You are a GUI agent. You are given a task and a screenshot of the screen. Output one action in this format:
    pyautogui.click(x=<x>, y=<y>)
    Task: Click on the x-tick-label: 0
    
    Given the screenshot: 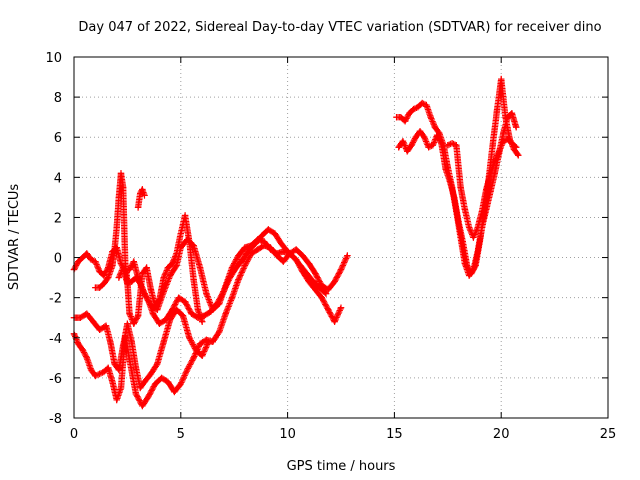 What is the action you would take?
    pyautogui.click(x=74, y=434)
    